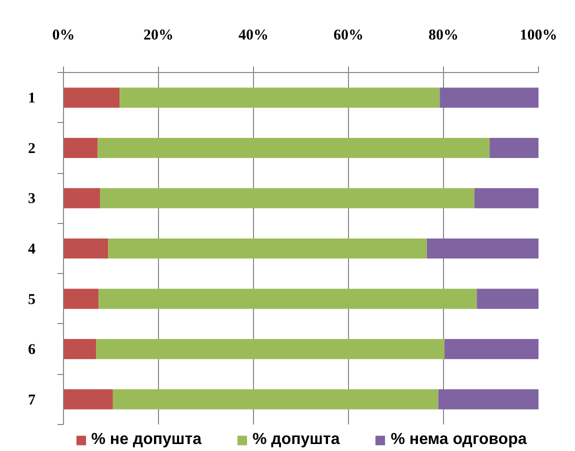  I want to click on y-tick-label: 4, so click(32, 250).